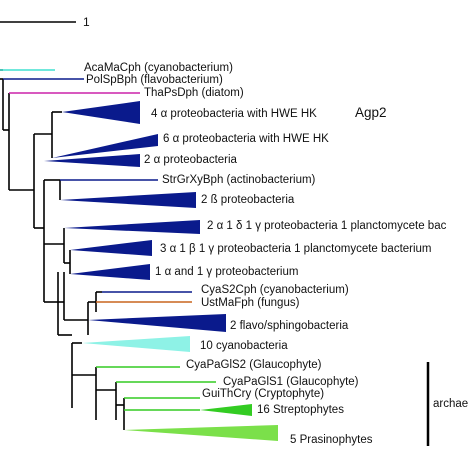 The height and width of the screenshot is (474, 474). What do you see at coordinates (227, 272) in the screenshot?
I see `taxon-mix3: 1 α and 1 γ proteobacterium` at bounding box center [227, 272].